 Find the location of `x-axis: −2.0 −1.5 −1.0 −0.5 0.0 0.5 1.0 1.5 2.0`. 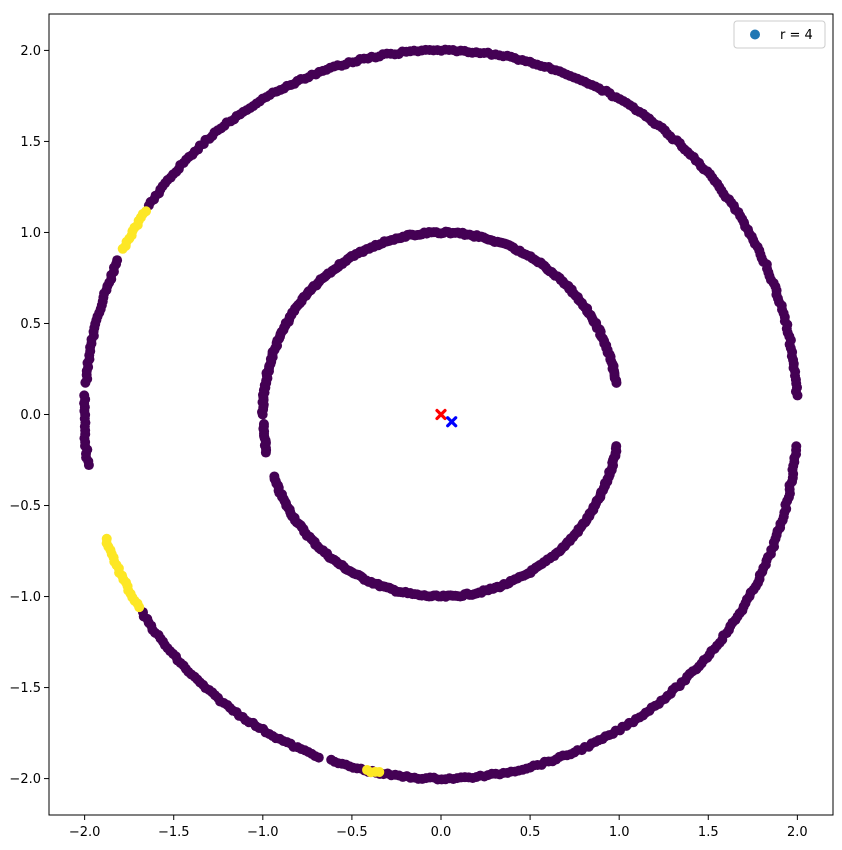

x-axis: −2.0 −1.5 −1.0 −0.5 0.0 0.5 1.0 1.5 2.0 is located at coordinates (438, 827).